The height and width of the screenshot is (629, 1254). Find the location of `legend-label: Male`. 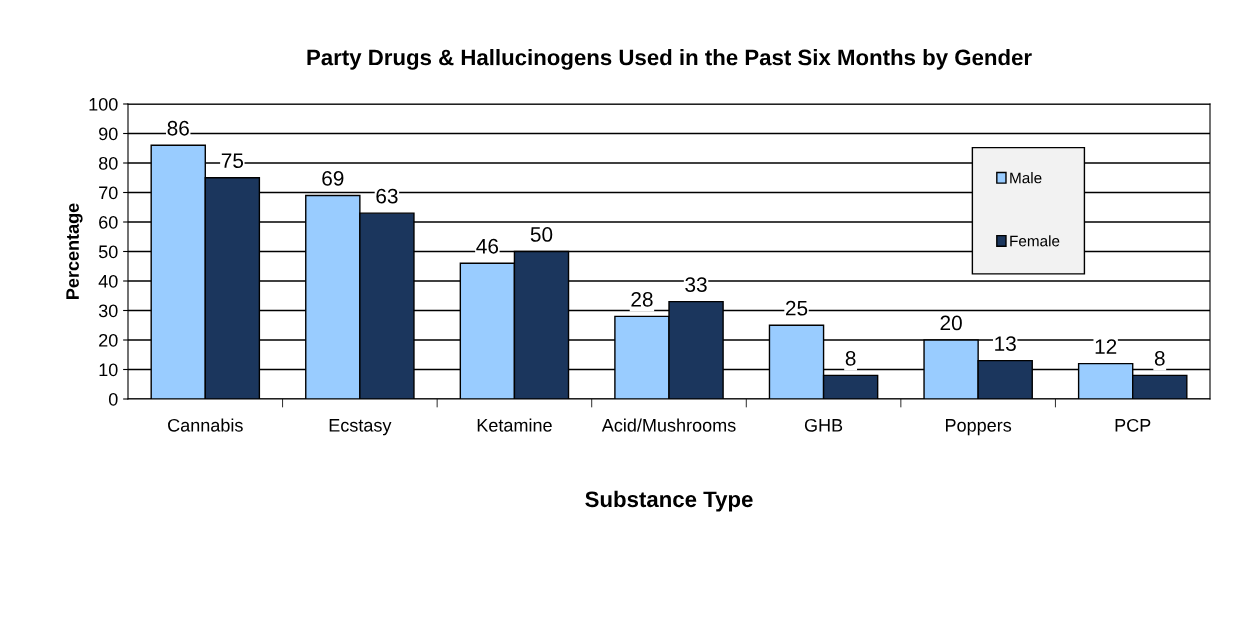

legend-label: Male is located at coordinates (1026, 178).